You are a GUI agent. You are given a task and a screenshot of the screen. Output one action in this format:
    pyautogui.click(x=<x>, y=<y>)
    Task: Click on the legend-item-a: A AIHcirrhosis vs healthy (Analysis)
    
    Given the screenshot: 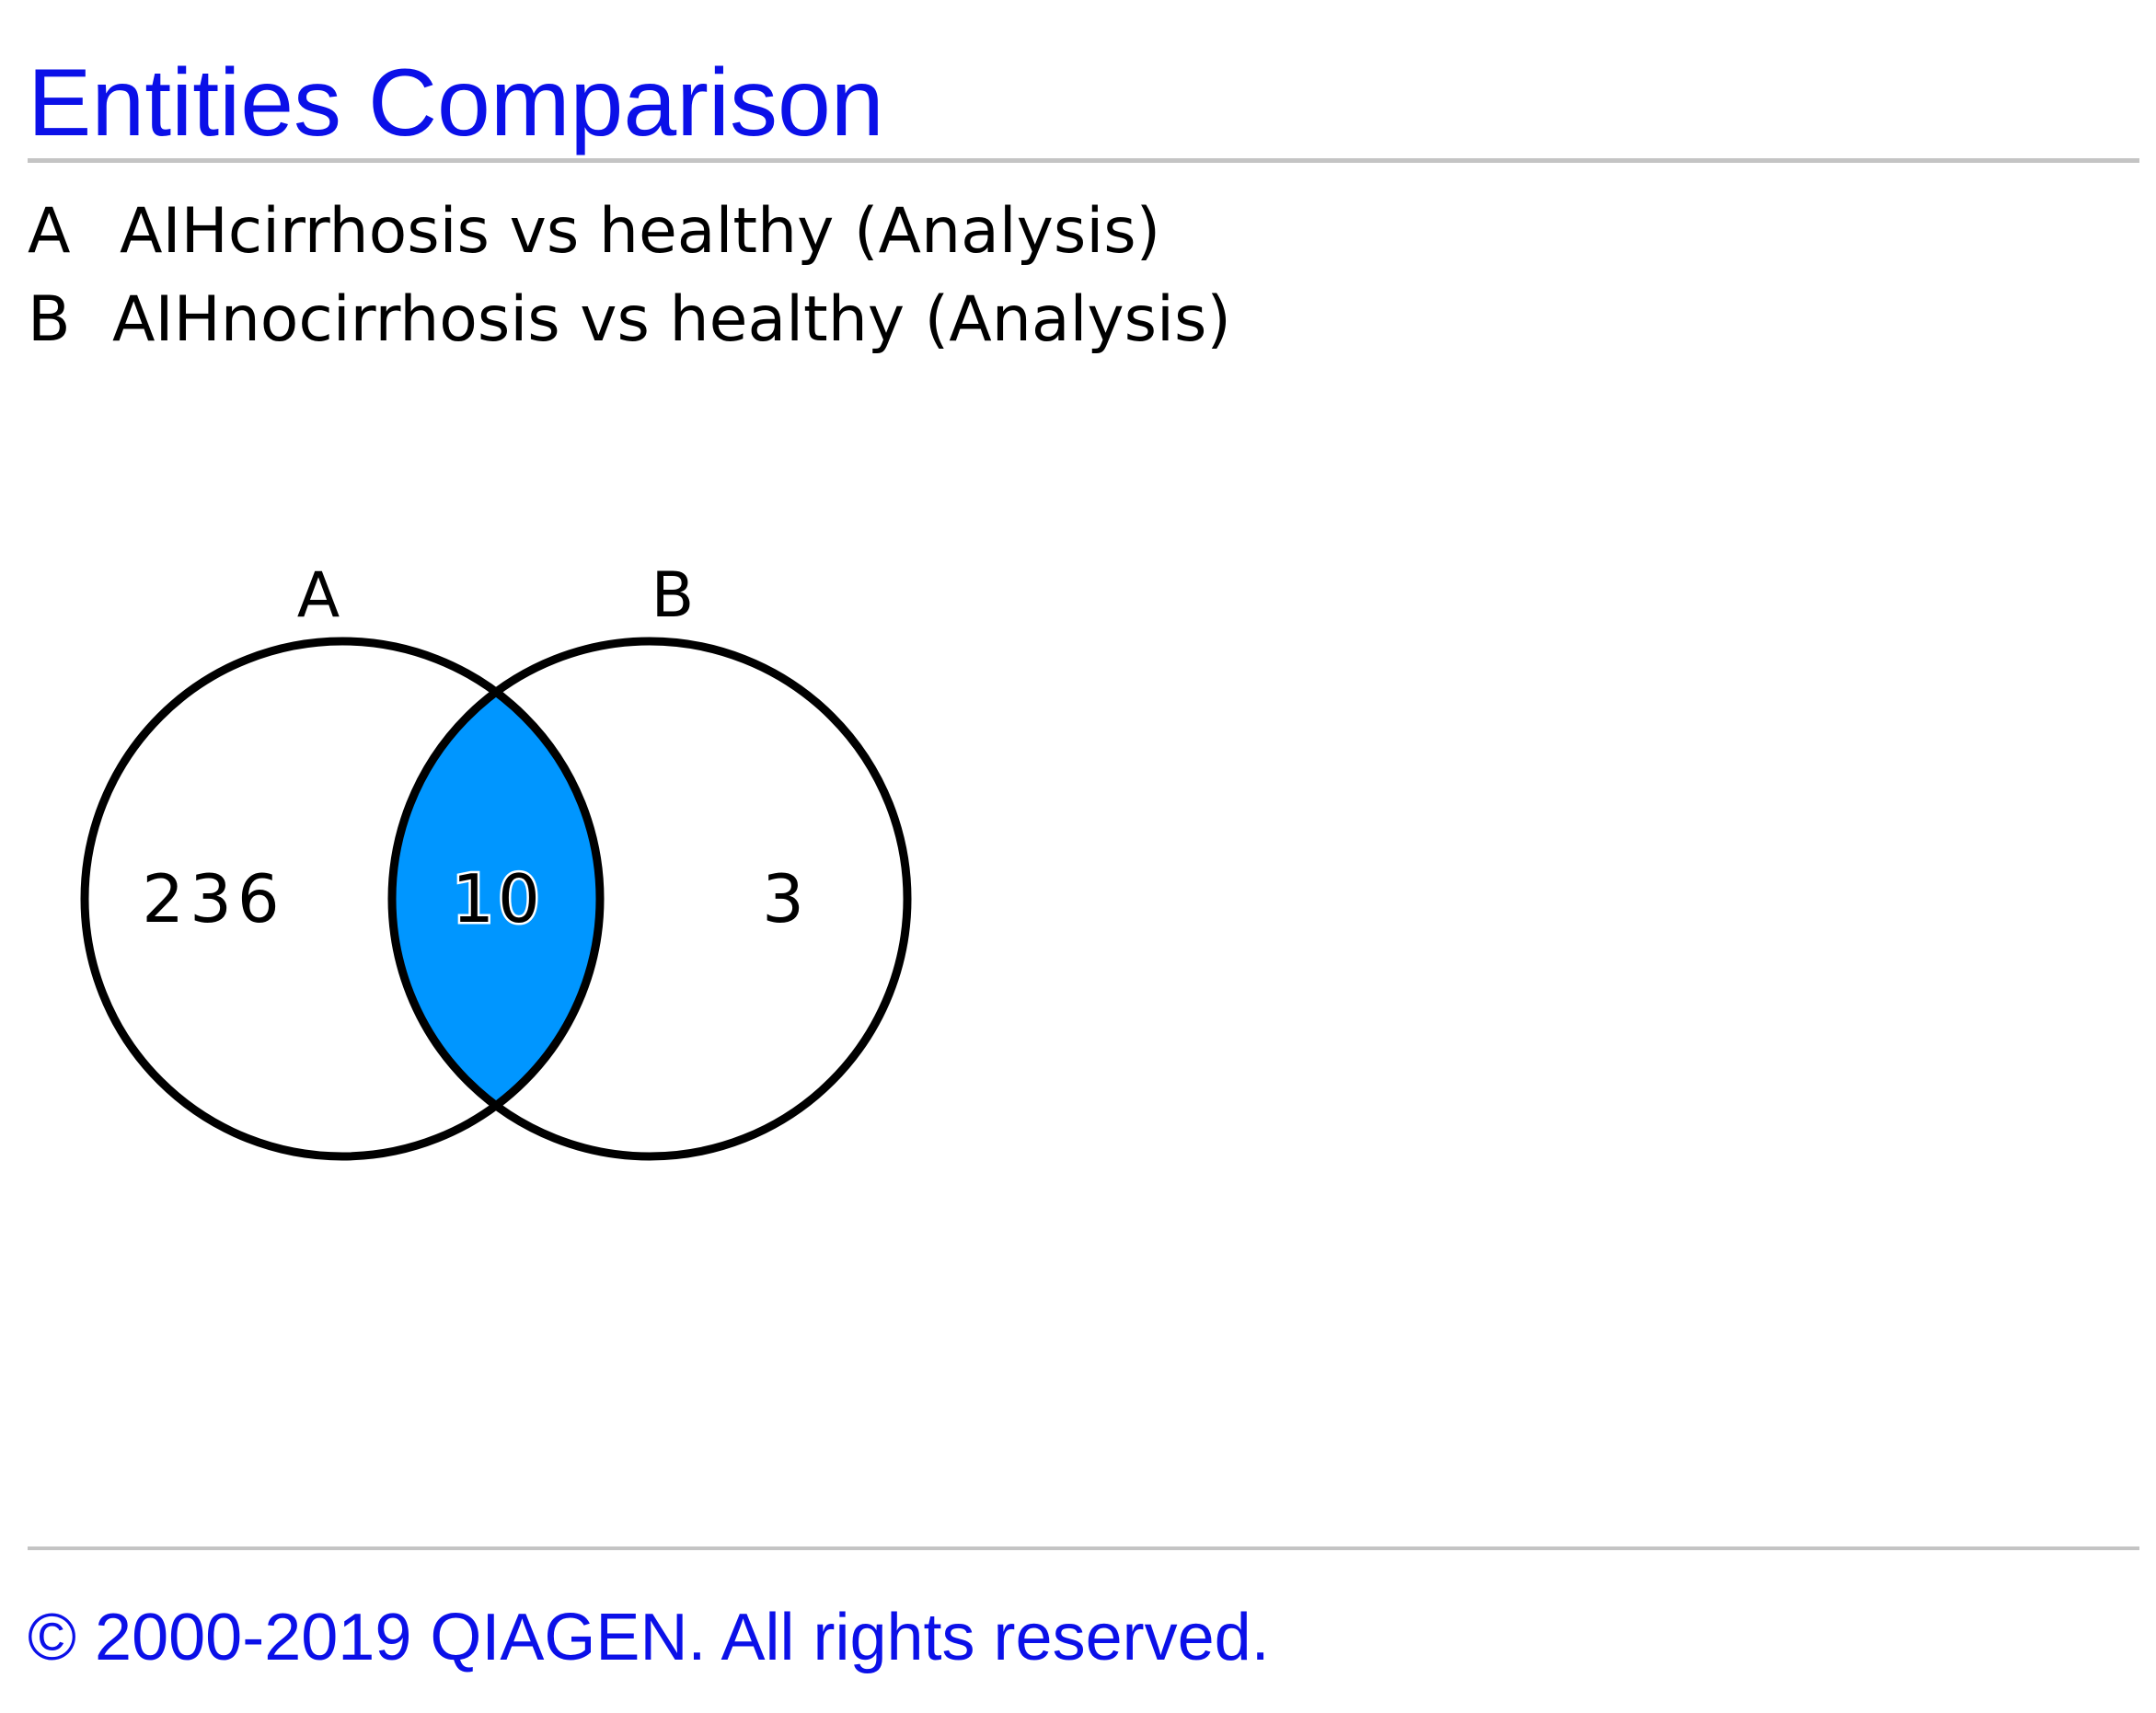 What is the action you would take?
    pyautogui.click(x=629, y=232)
    